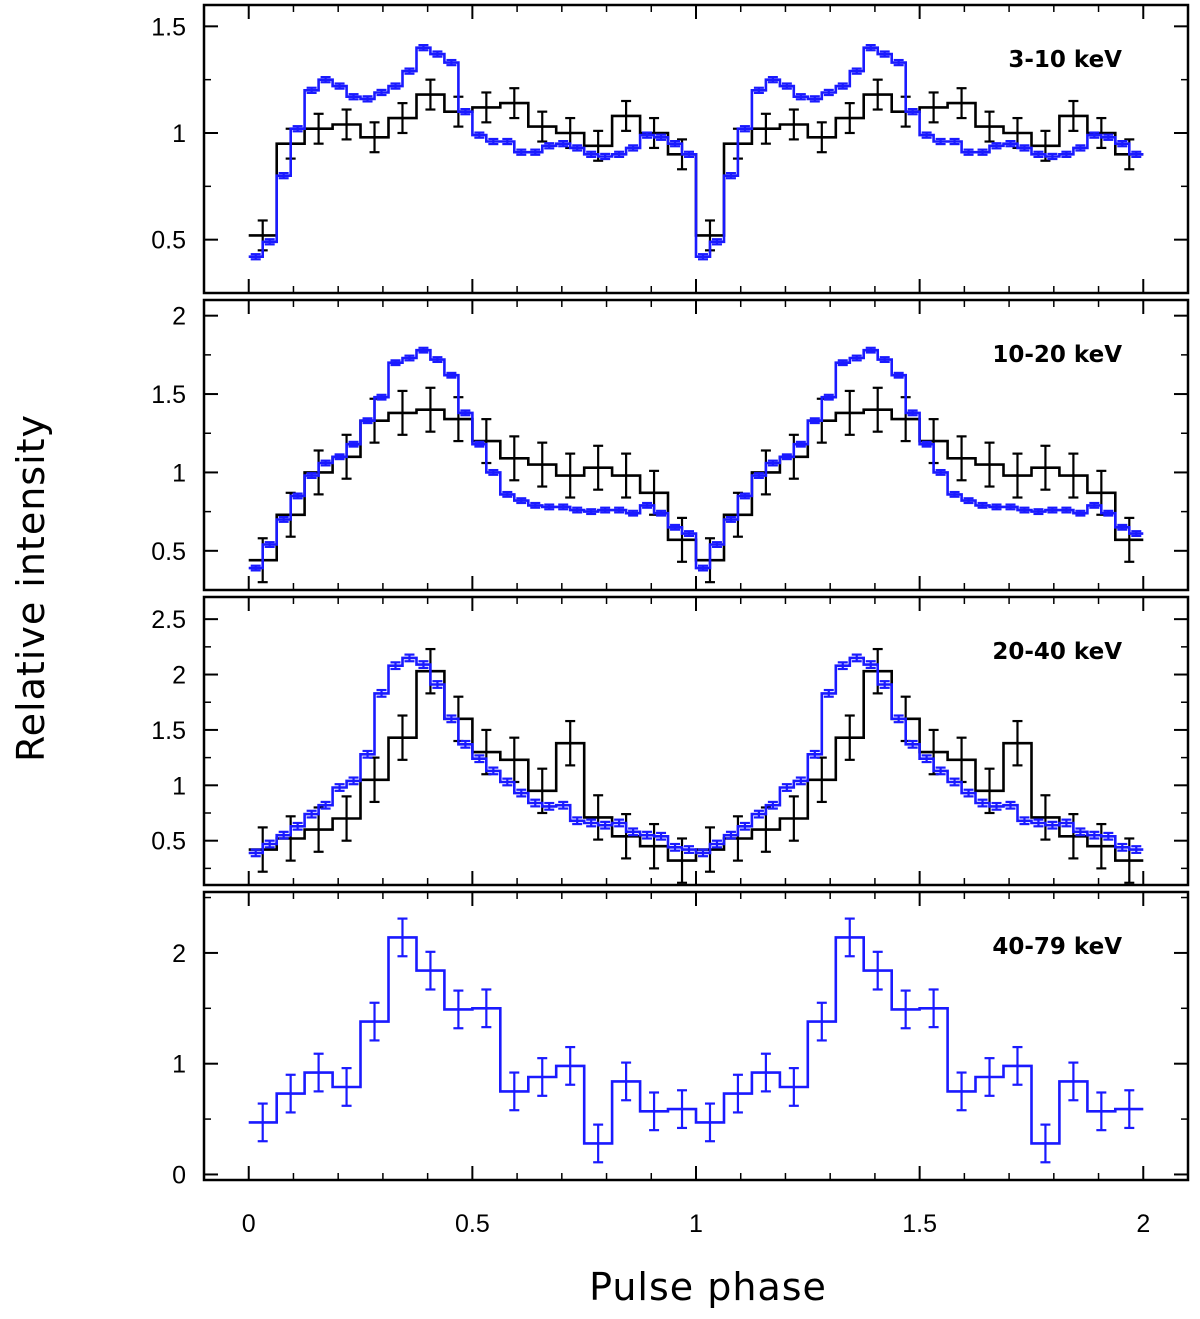 This screenshot has width=1200, height=1319. What do you see at coordinates (472, 1224) in the screenshot?
I see `x-tick-label: 0.5` at bounding box center [472, 1224].